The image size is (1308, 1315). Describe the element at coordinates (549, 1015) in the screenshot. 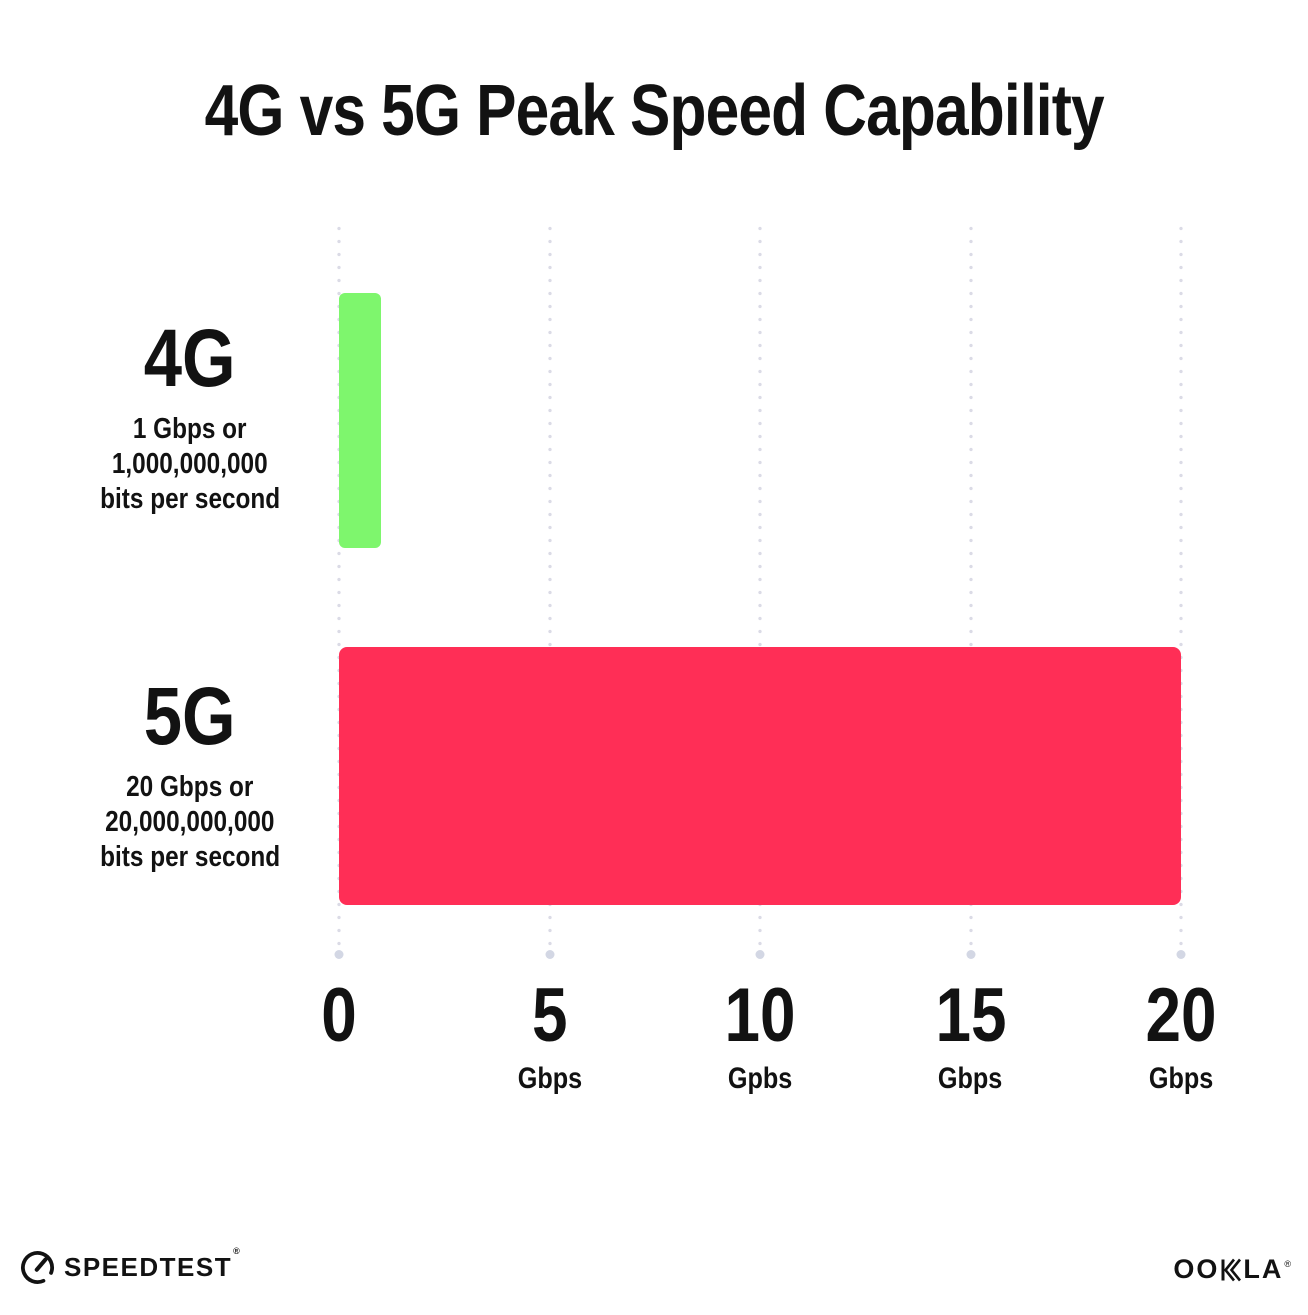

I see `x-tick-number: 5` at that location.